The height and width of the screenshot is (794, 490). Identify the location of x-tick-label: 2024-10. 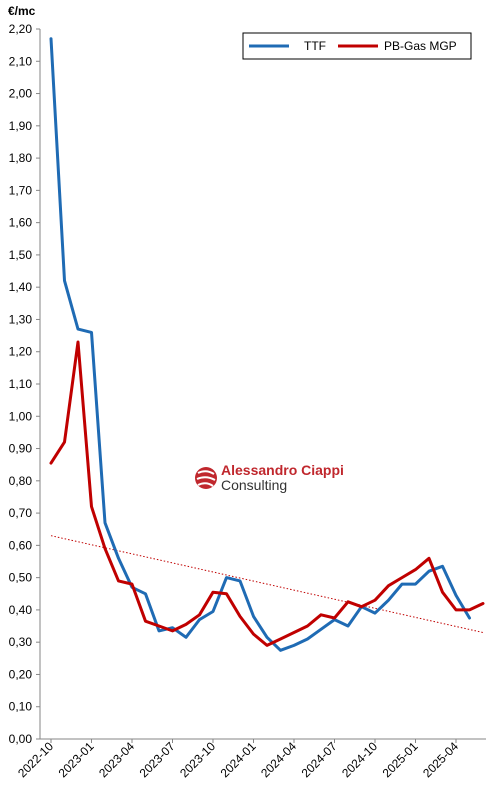
(359, 759).